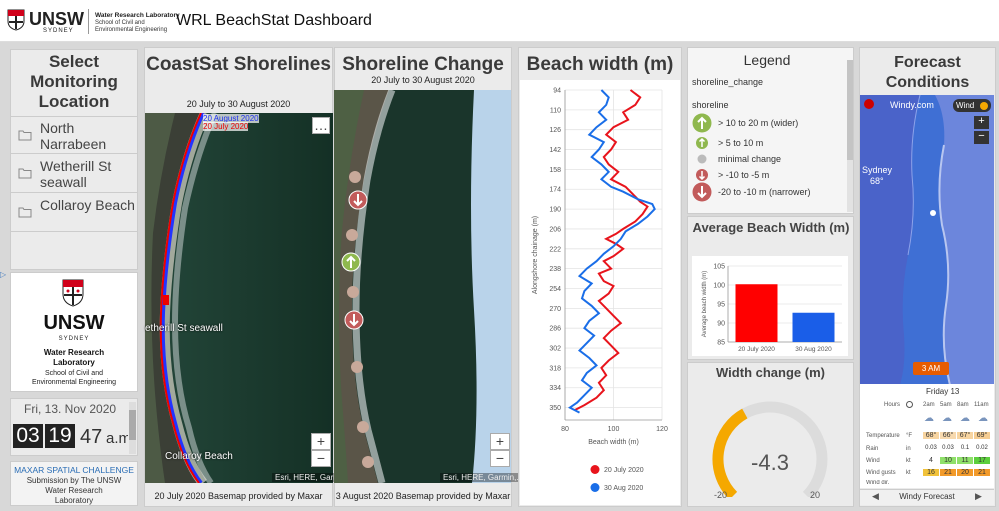 Image resolution: width=999 pixels, height=511 pixels. What do you see at coordinates (238, 64) in the screenshot?
I see `coastsat-title: CoastSat Shorelines` at bounding box center [238, 64].